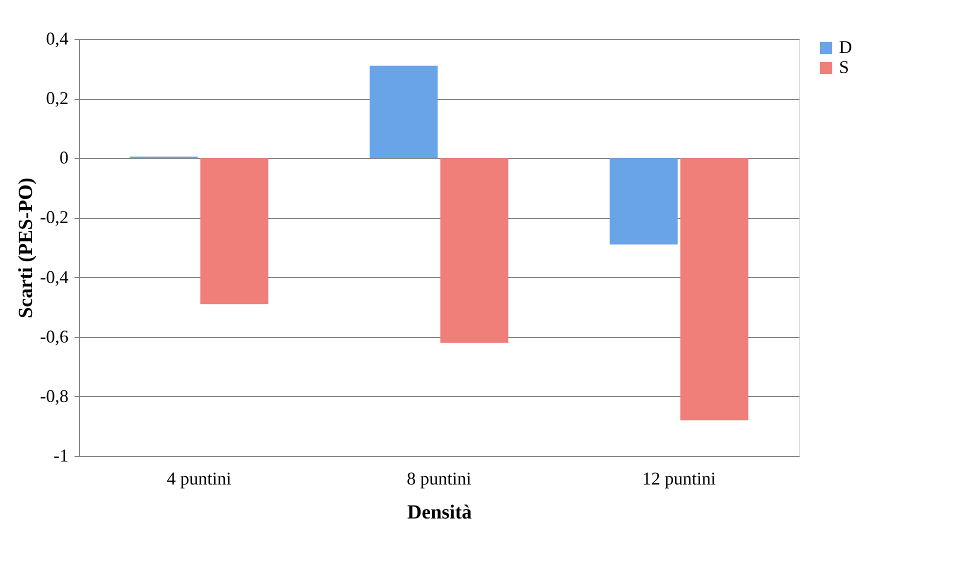  What do you see at coordinates (54, 217) in the screenshot?
I see `y-tick-label: -0,2` at bounding box center [54, 217].